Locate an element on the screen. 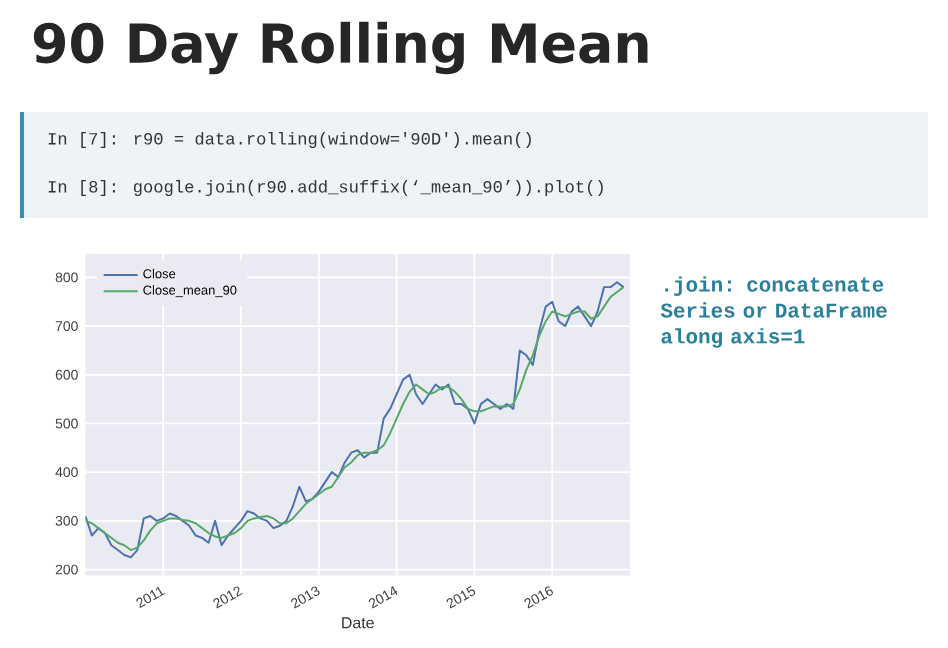 This screenshot has height=648, width=948. text: .join: concatenate Series or DataFrame along axis=1 is located at coordinates (773, 312).